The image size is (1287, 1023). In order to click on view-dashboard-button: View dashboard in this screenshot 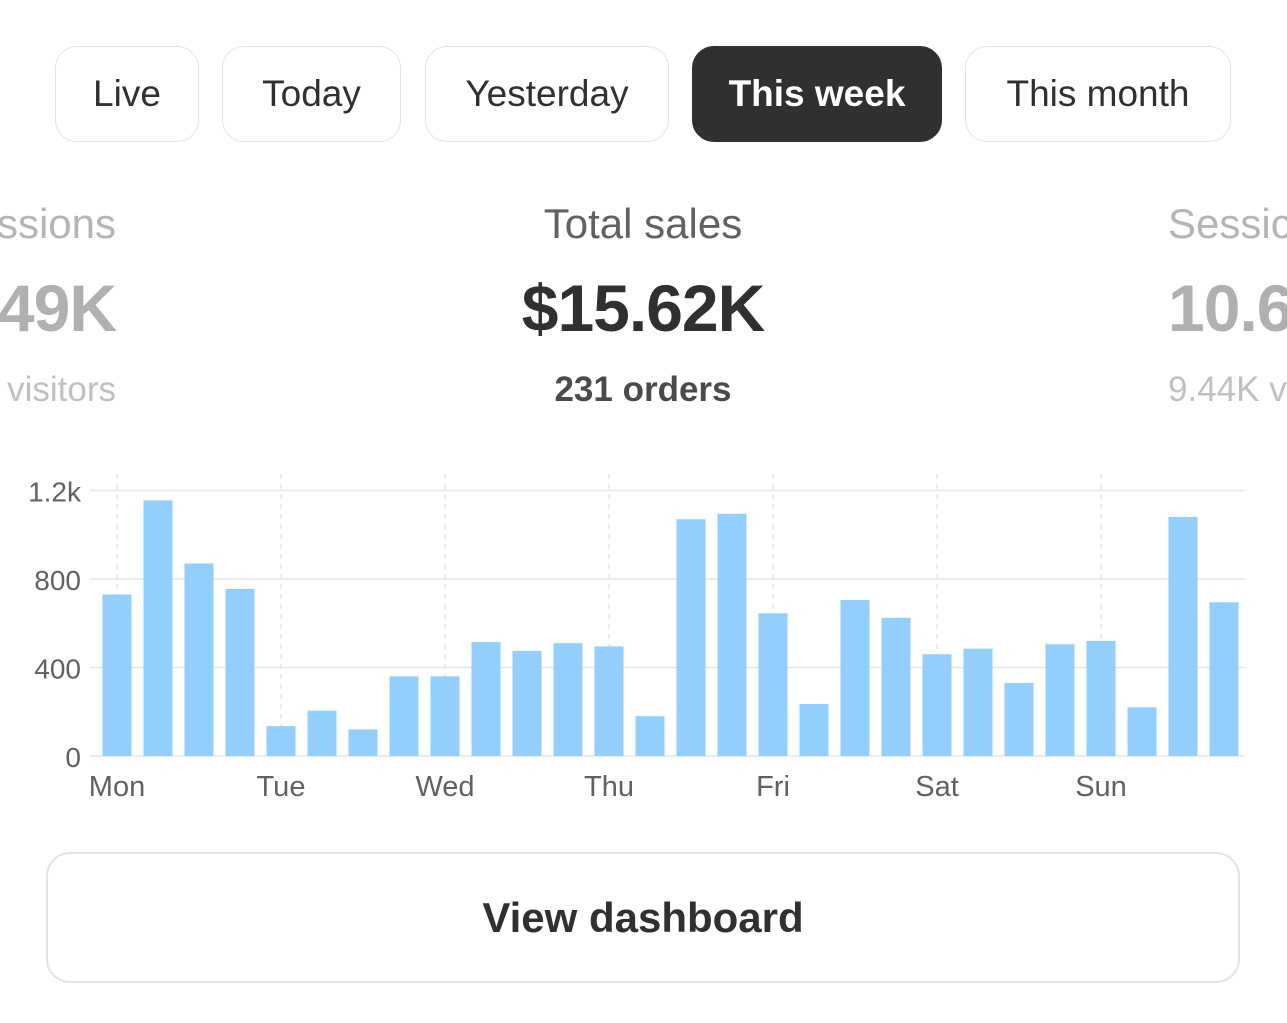, I will do `click(643, 917)`.